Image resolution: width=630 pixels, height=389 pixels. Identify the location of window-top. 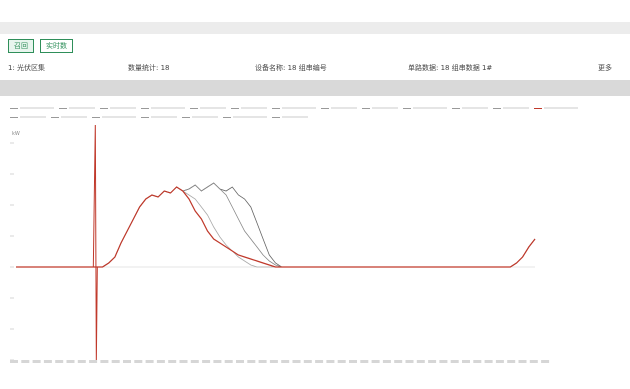
(315, 11).